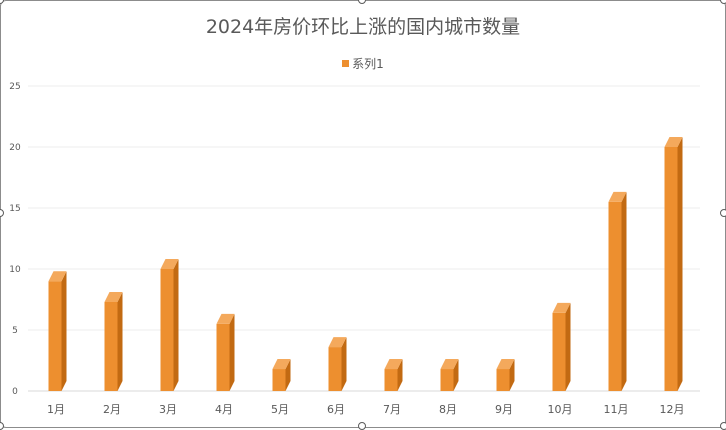 This screenshot has height=430, width=726. I want to click on x-tick-label: 12月, so click(672, 409).